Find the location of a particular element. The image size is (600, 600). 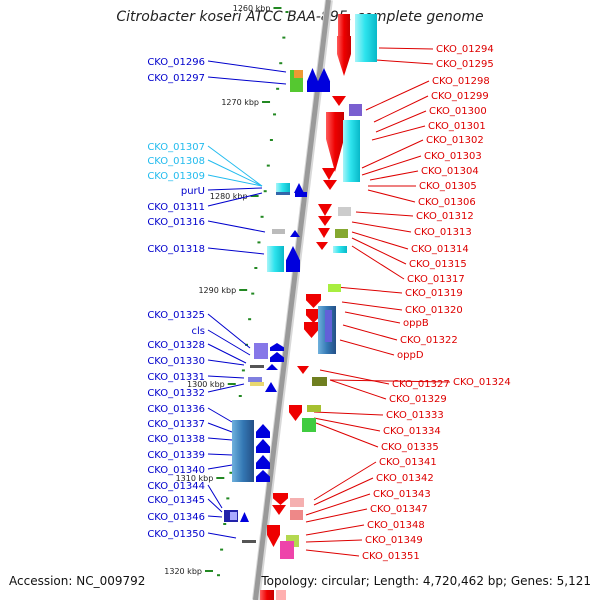

gene-label-reverse: CKO_01302 is located at coordinates (455, 140).